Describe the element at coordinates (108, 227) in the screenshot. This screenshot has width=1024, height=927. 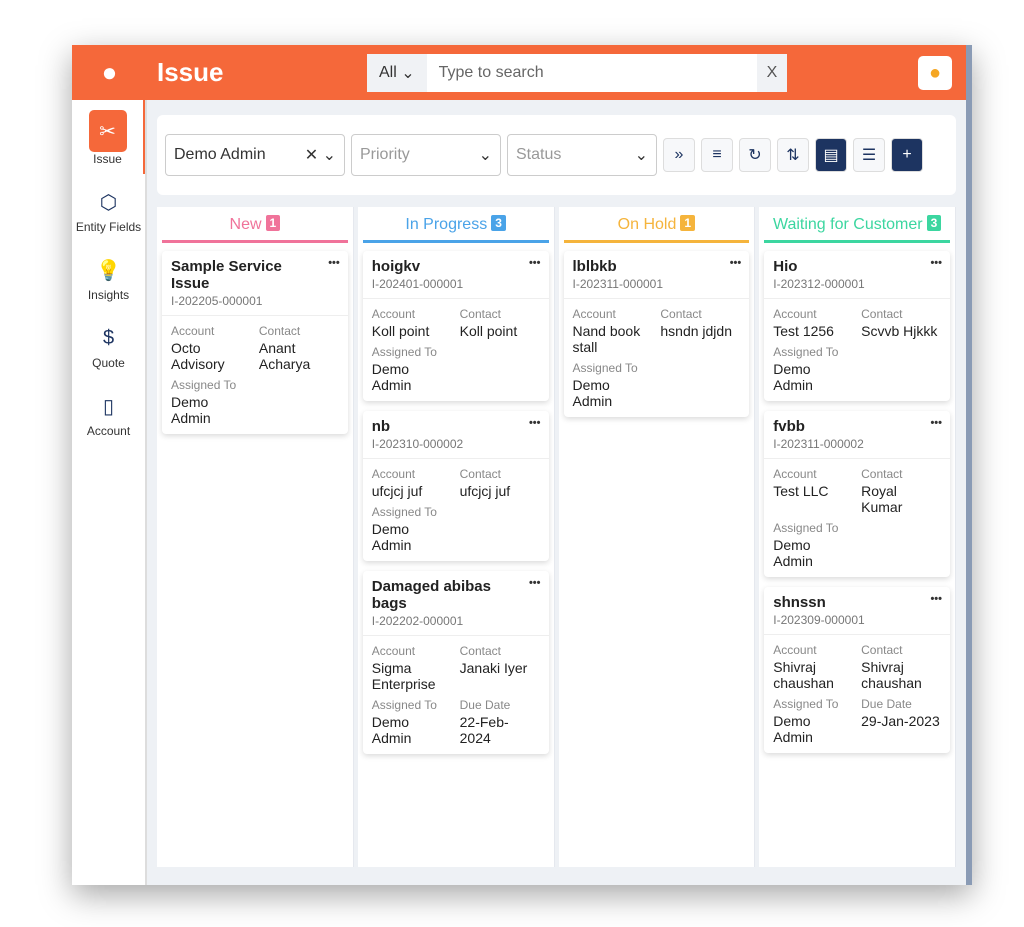
I see `sidebar-item-label: Entity Fields` at that location.